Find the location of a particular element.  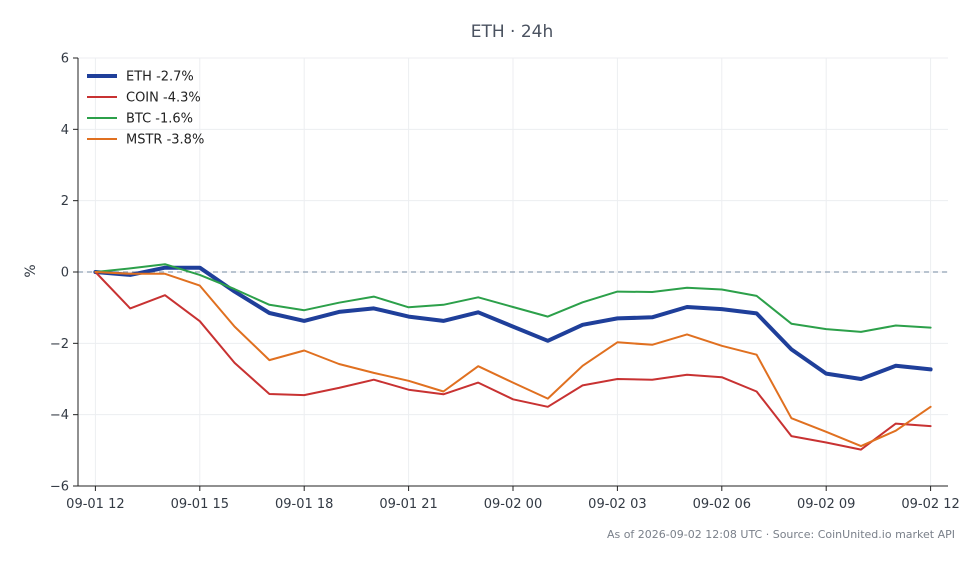

x-tick-label: 09-02 12 is located at coordinates (930, 504).